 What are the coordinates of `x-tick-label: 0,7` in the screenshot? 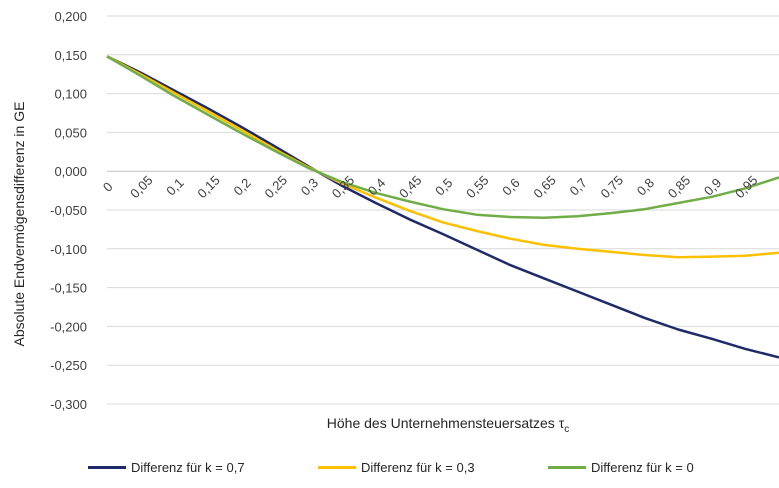 It's located at (578, 186).